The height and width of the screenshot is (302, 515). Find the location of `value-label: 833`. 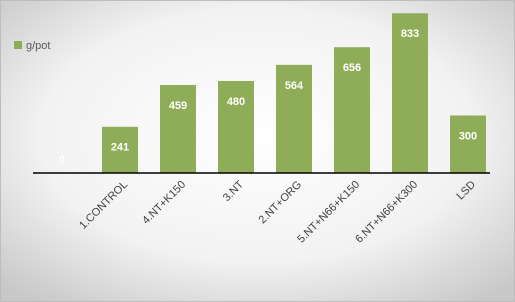

value-label: 833 is located at coordinates (410, 34).